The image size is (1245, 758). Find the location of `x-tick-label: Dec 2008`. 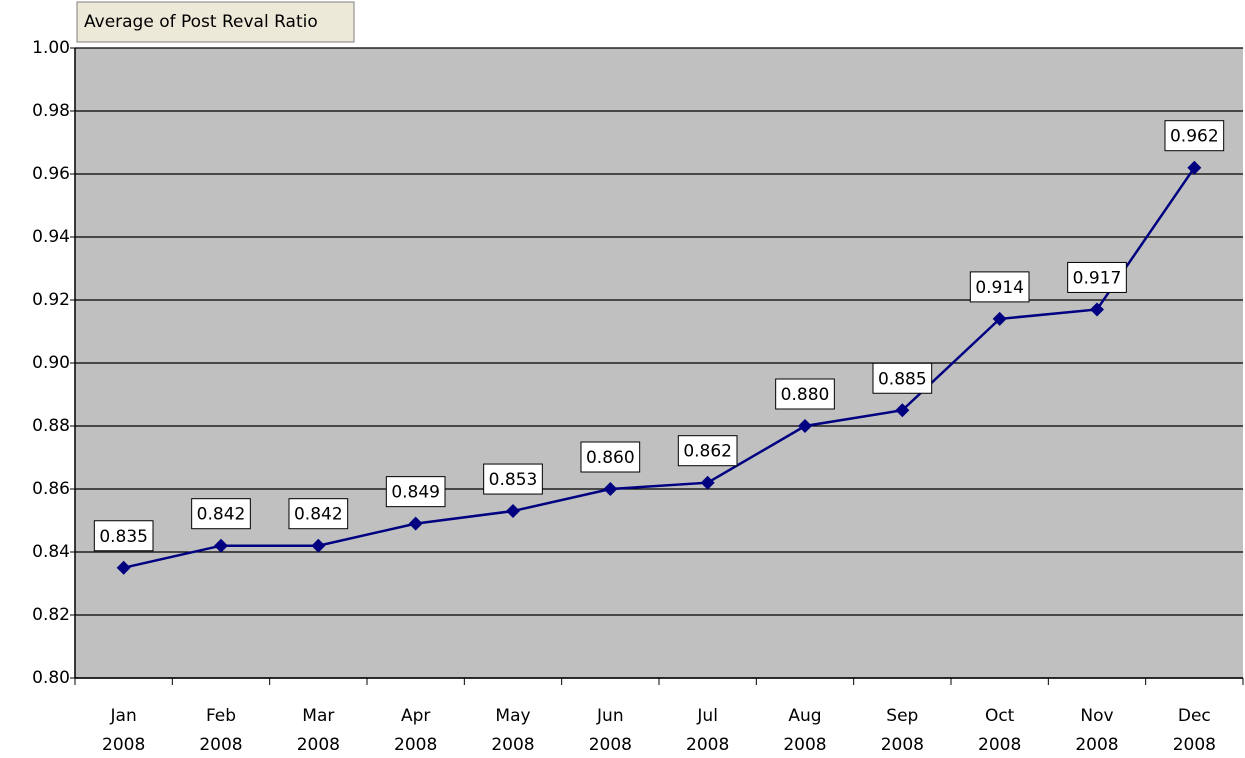

x-tick-label: Dec 2008 is located at coordinates (1194, 730).